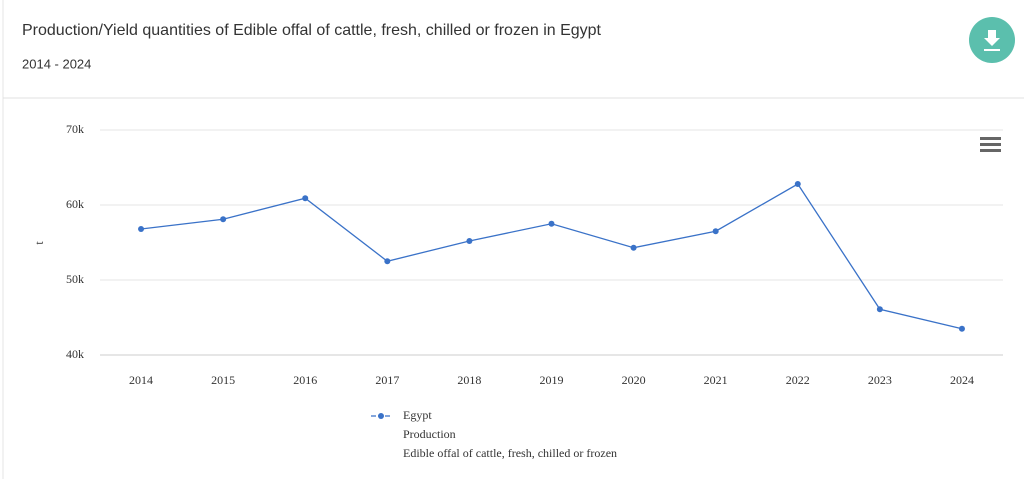 The height and width of the screenshot is (479, 1024). I want to click on y-tick-label: 40k, so click(75, 354).